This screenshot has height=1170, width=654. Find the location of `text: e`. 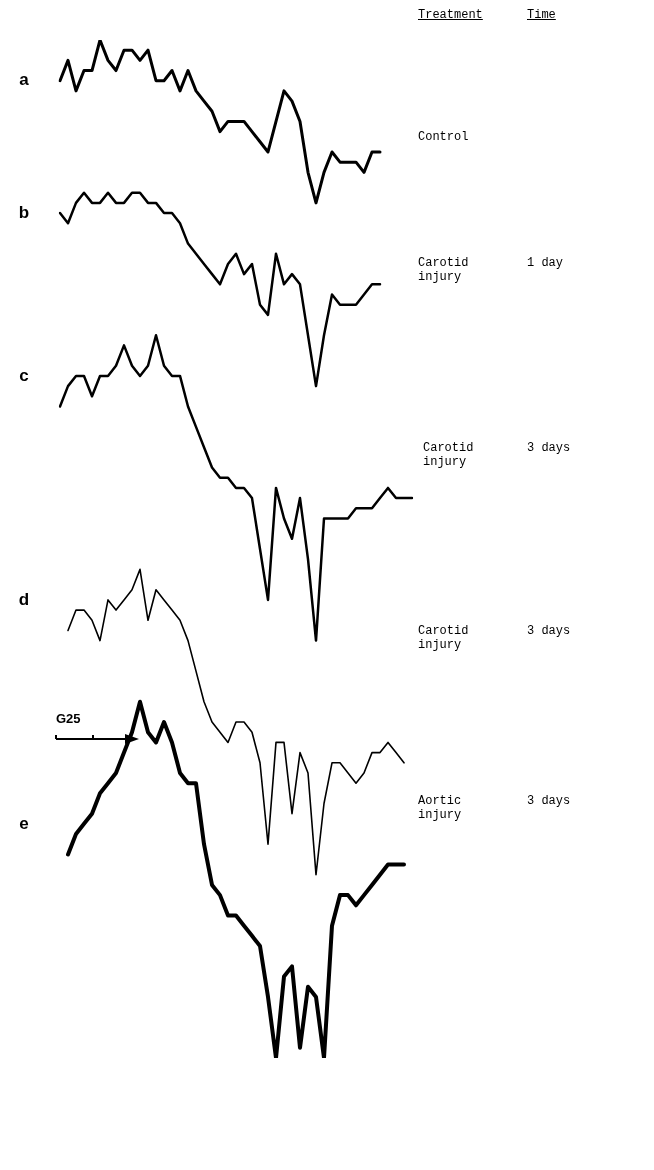

text: e is located at coordinates (24, 824).